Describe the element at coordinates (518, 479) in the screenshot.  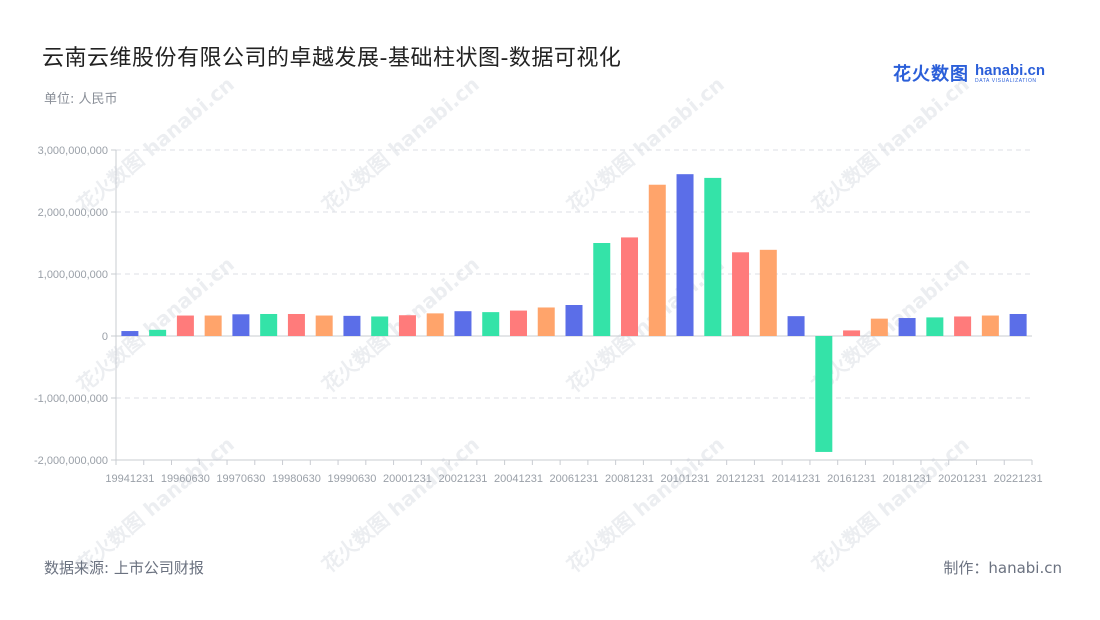
I see `x-tick-label: 20041231` at that location.